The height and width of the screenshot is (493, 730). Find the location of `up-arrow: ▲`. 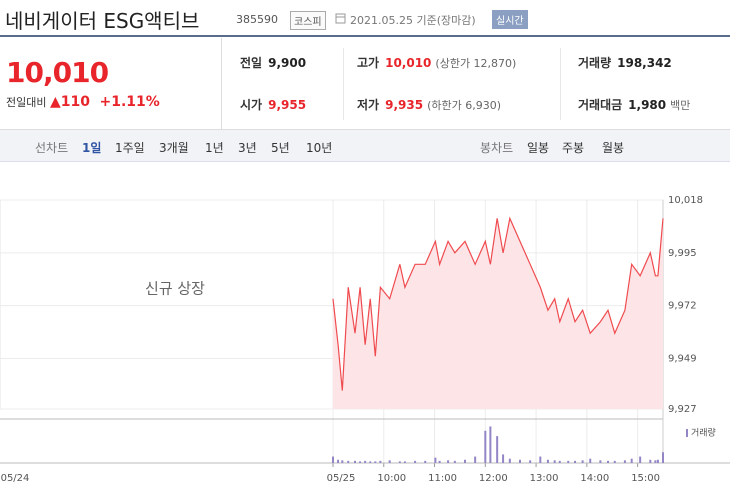

up-arrow: ▲ is located at coordinates (55, 102).